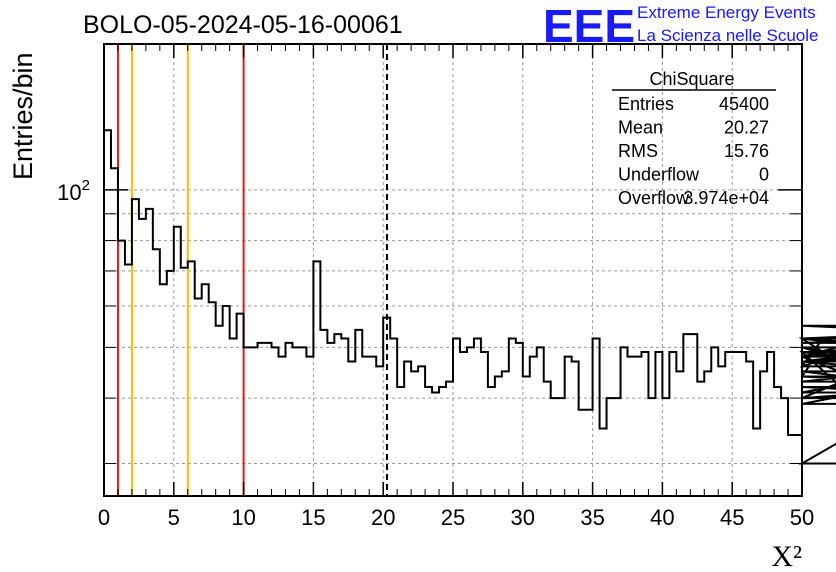 This screenshot has width=836, height=572. What do you see at coordinates (746, 128) in the screenshot?
I see `stats-value-mean: 20.27` at bounding box center [746, 128].